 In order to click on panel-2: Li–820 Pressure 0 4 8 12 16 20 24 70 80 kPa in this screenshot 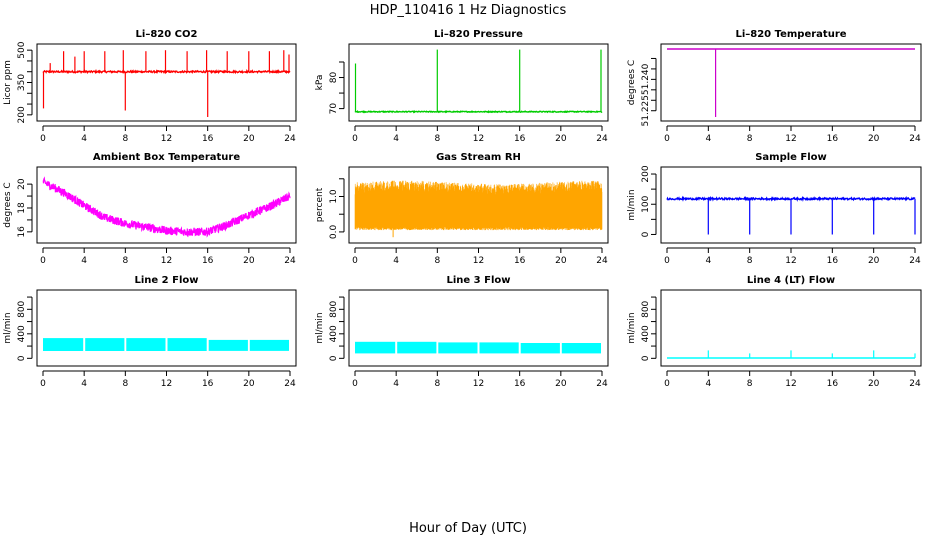, I will do `click(462, 86)`.